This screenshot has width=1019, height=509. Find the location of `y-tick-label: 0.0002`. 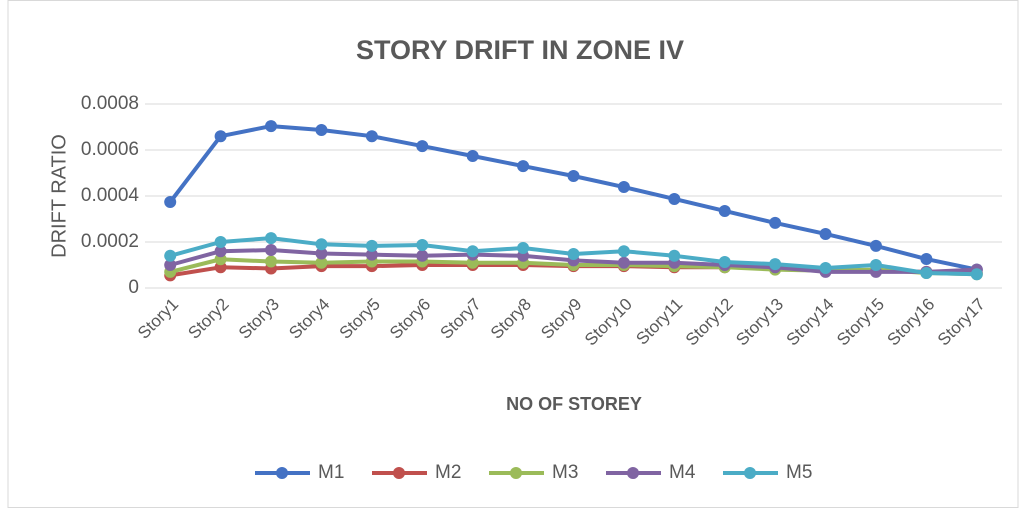

y-tick-label: 0.0002 is located at coordinates (110, 241).